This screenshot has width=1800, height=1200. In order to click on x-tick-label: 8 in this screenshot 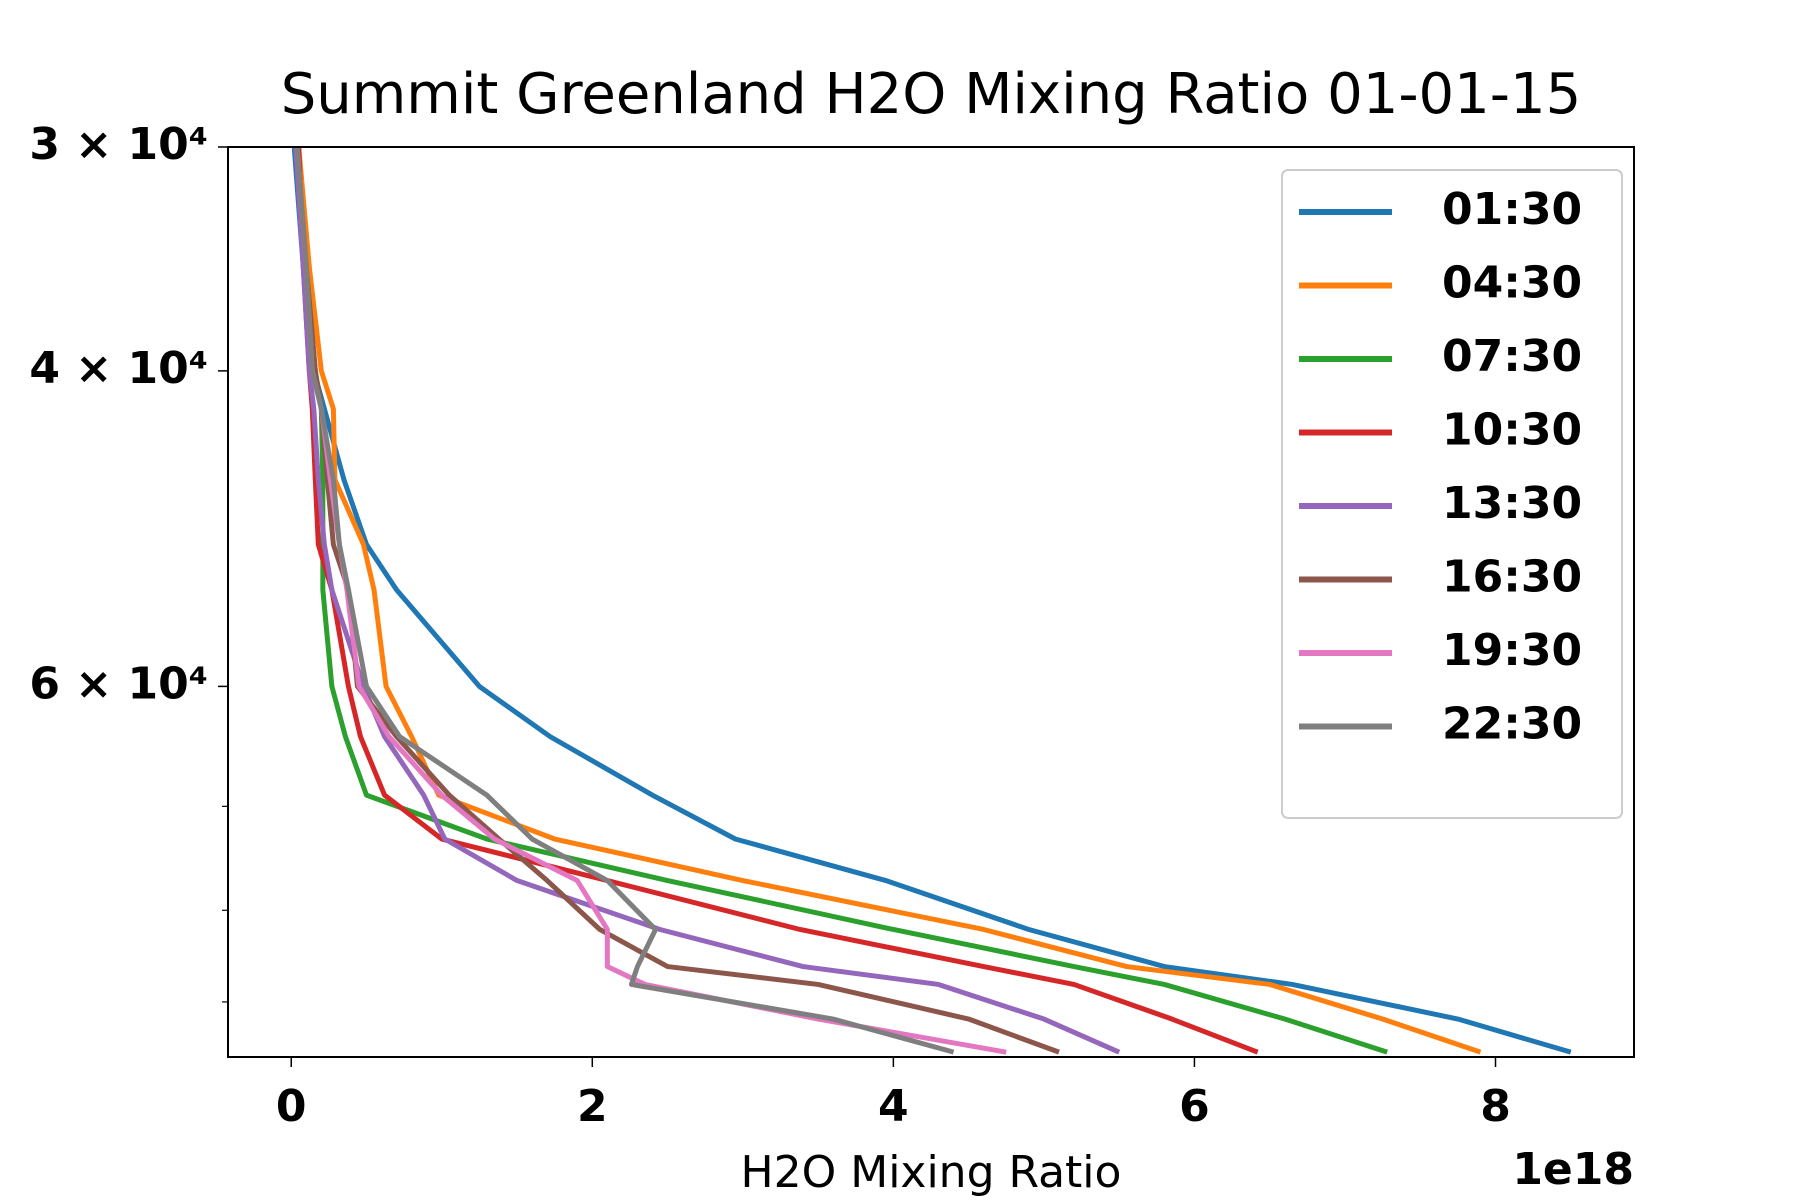, I will do `click(1495, 1106)`.